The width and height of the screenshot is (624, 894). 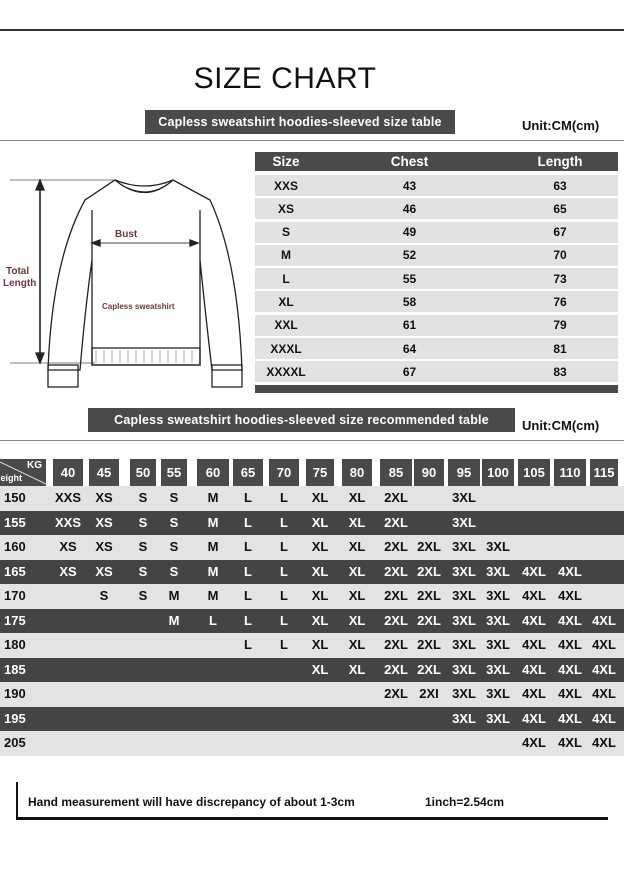 What do you see at coordinates (15, 546) in the screenshot?
I see `height-label: 160` at bounding box center [15, 546].